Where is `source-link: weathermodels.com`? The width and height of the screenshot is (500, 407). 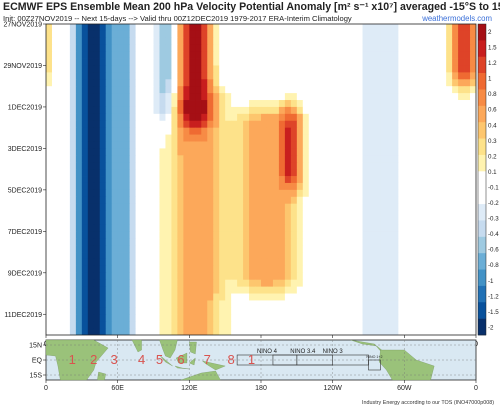 source-link: weathermodels.com is located at coordinates (457, 18).